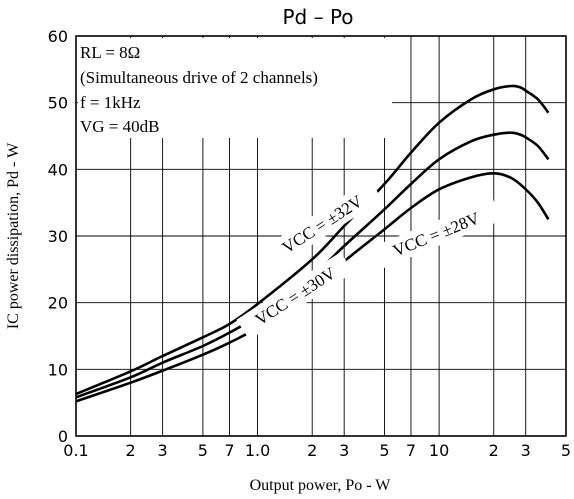  Describe the element at coordinates (317, 17) in the screenshot. I see `chart-title: Pd – Po` at that location.